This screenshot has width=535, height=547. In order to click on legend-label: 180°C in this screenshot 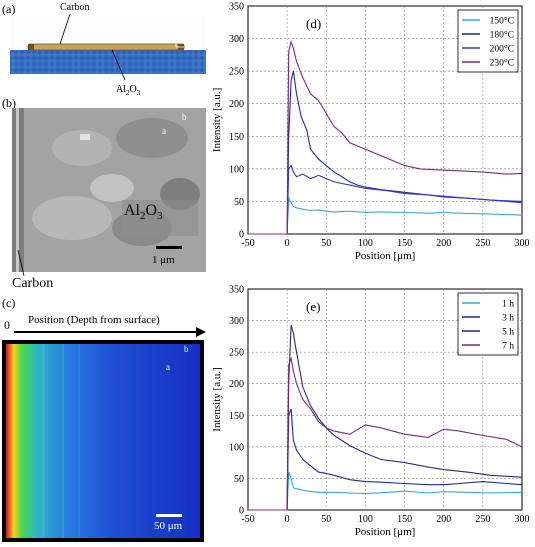, I will do `click(502, 35)`.